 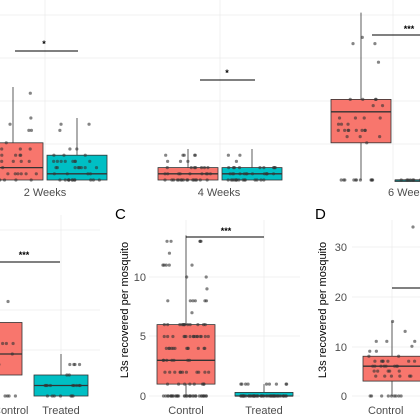 I want to click on x-label-d-control: Control, so click(x=385, y=411).